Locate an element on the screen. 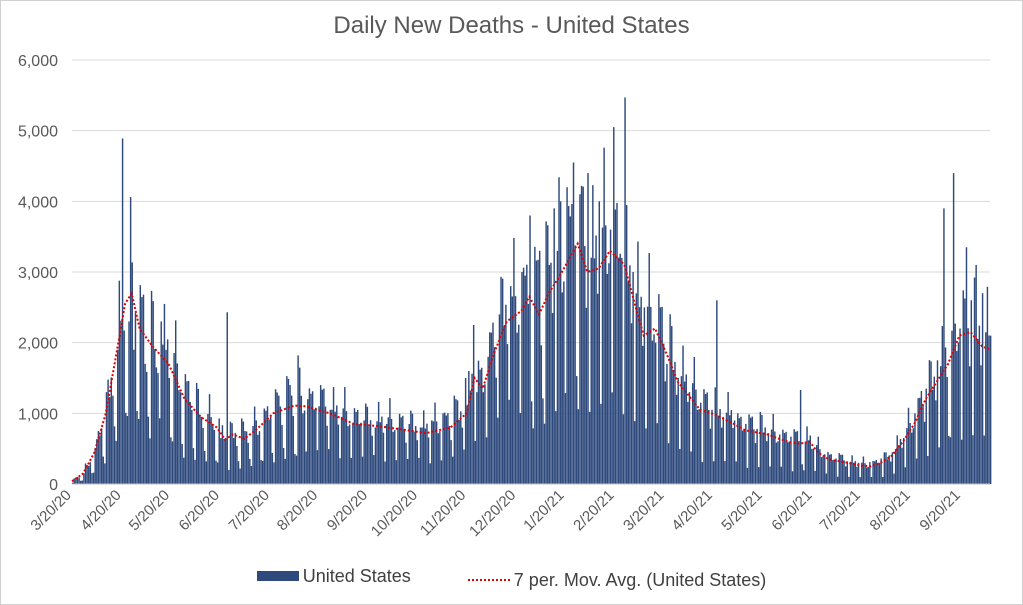 The height and width of the screenshot is (605, 1023). y-tick-label: 4,000 is located at coordinates (38, 202).